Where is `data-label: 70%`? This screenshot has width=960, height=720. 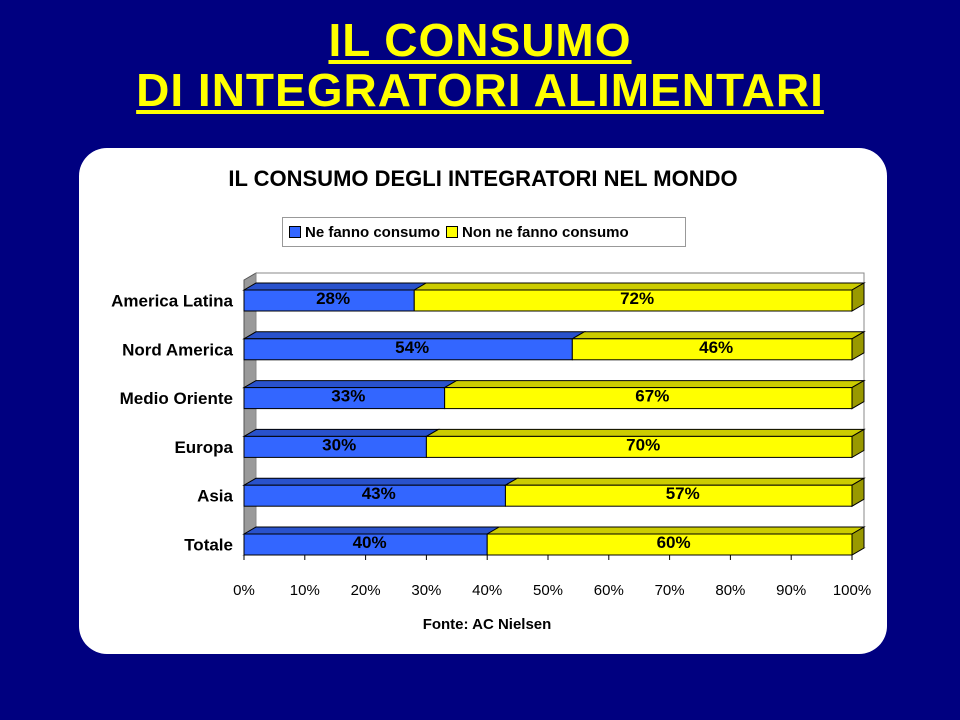 data-label: 70% is located at coordinates (643, 444).